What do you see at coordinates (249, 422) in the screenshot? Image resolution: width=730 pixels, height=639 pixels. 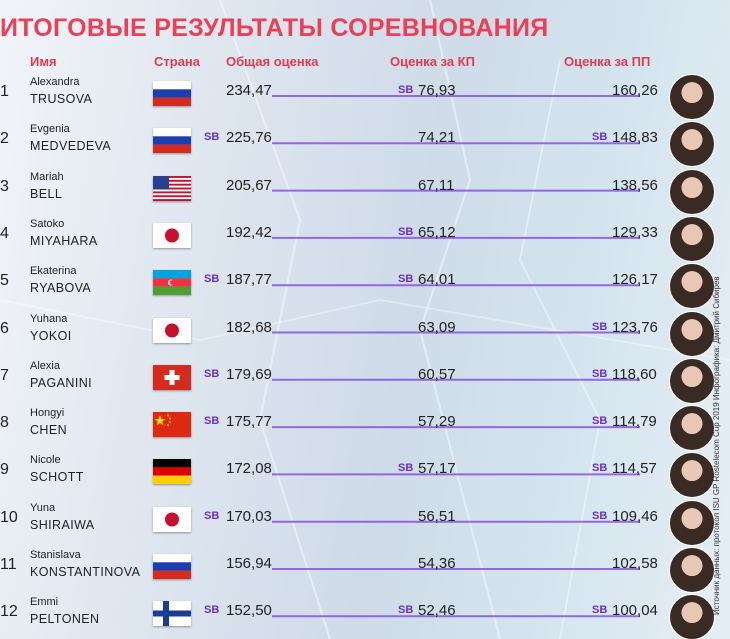 I see `total-score: 175,77` at bounding box center [249, 422].